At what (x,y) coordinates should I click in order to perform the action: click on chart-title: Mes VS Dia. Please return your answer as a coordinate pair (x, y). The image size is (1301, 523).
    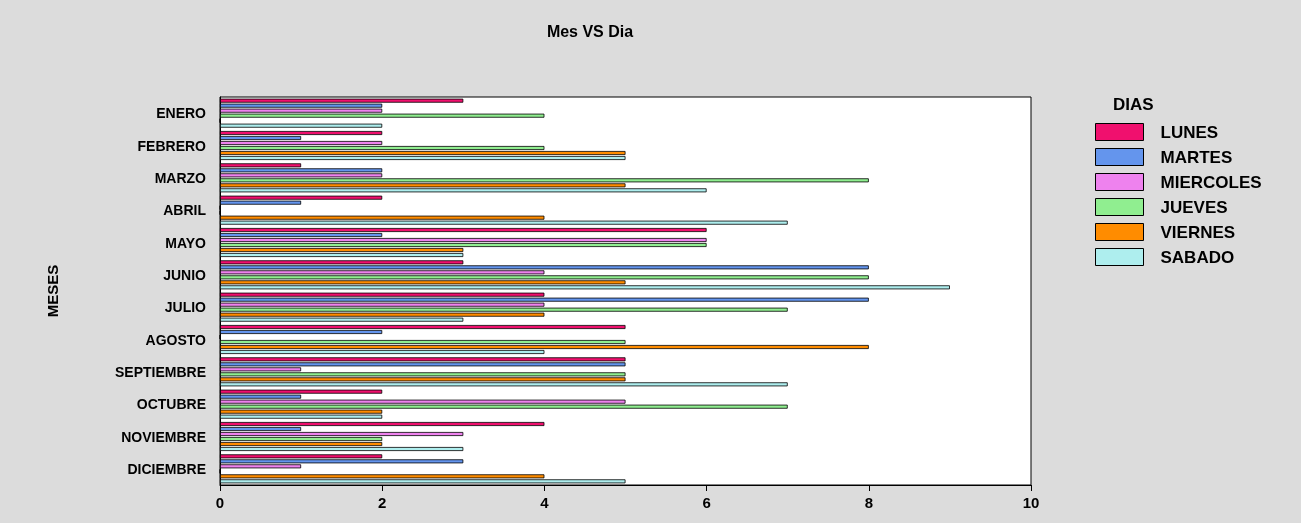
    Looking at the image, I should click on (590, 31).